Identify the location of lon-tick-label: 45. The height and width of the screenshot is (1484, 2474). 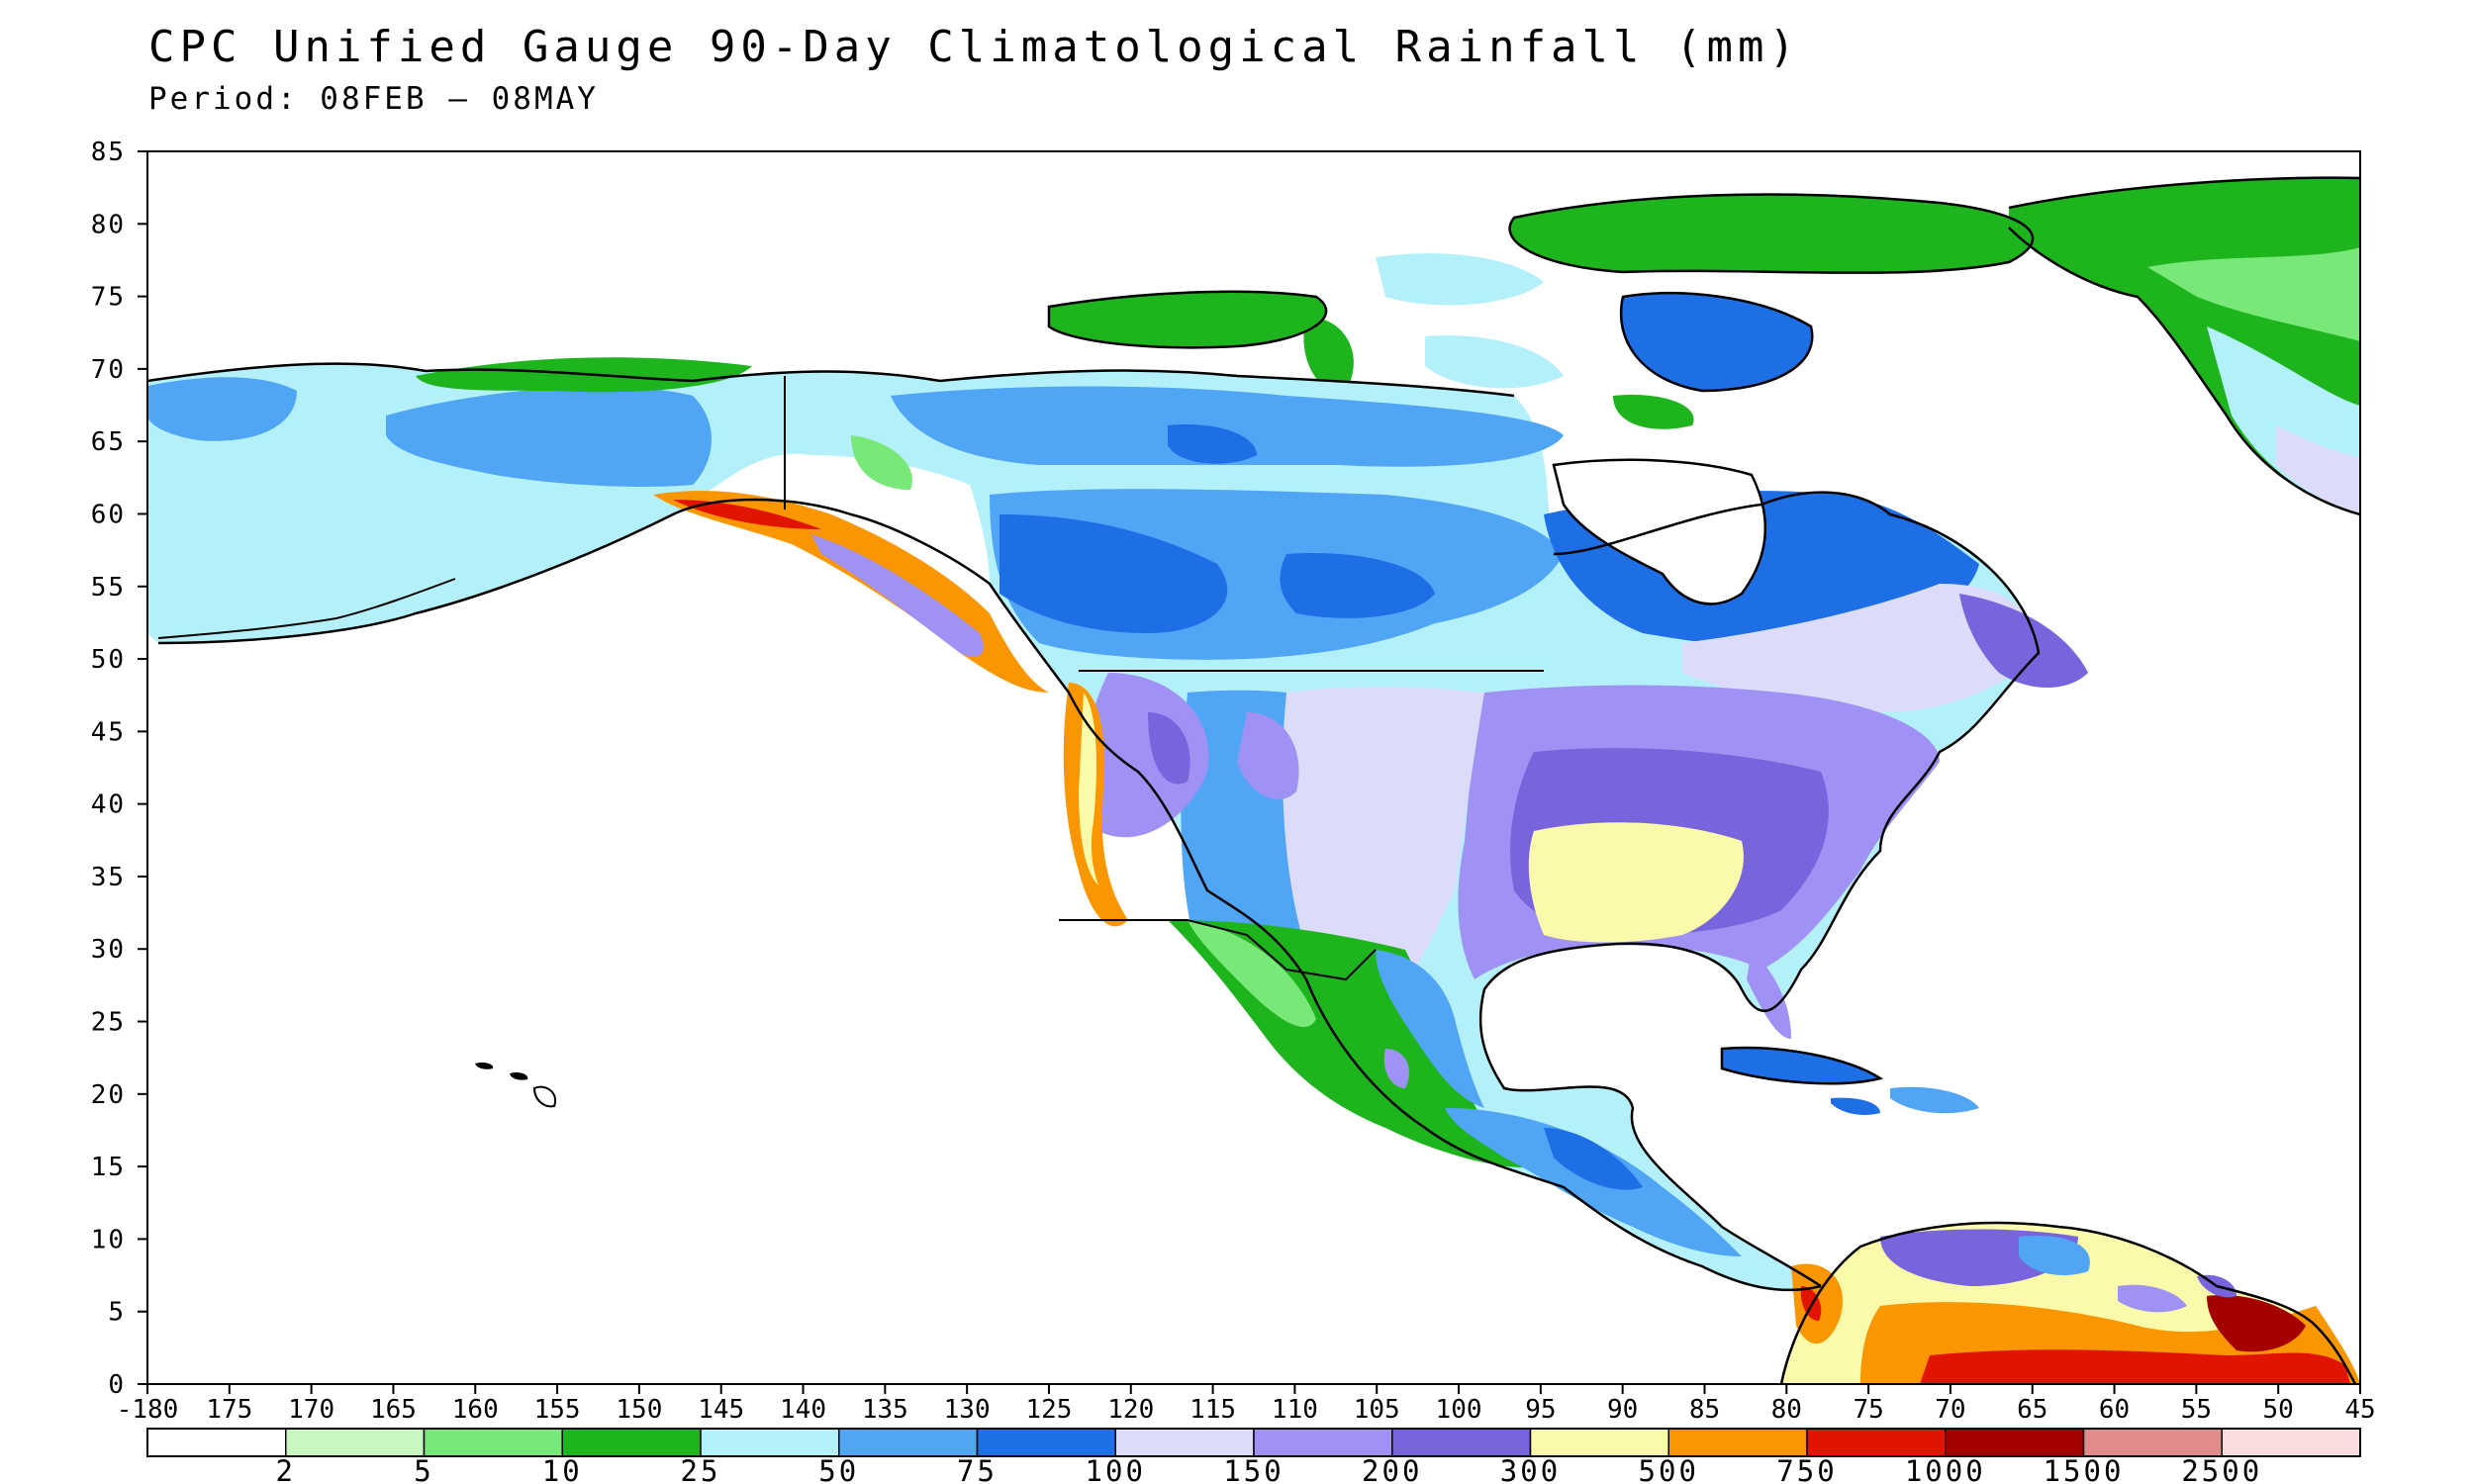
(2360, 1410).